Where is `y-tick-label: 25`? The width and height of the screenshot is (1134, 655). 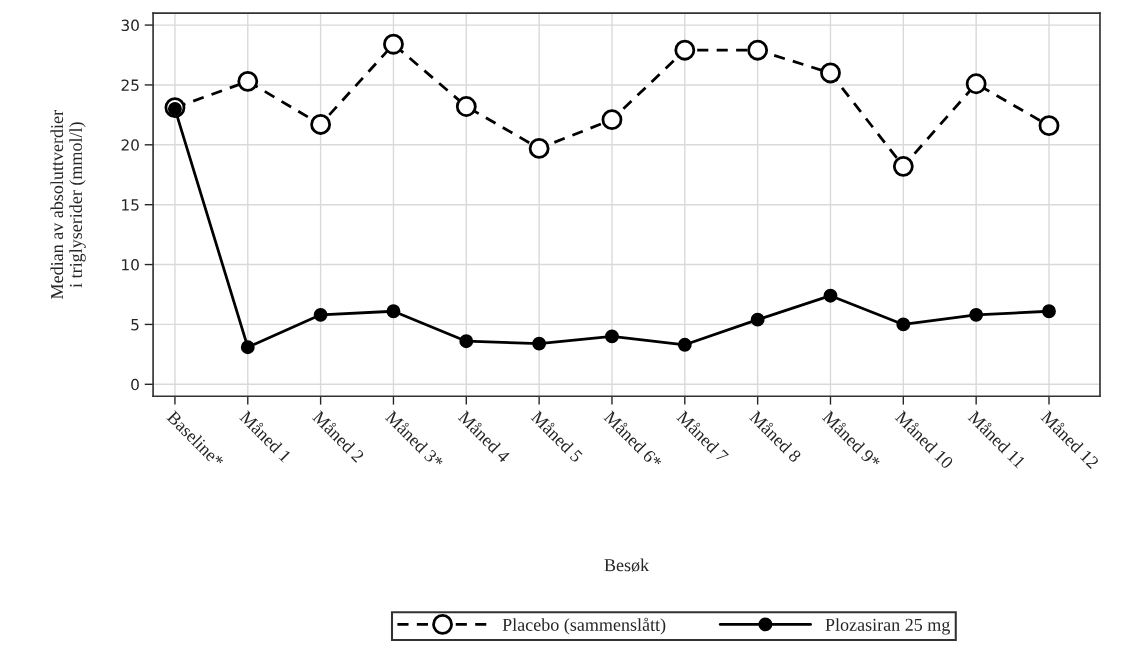
y-tick-label: 25 is located at coordinates (130, 85).